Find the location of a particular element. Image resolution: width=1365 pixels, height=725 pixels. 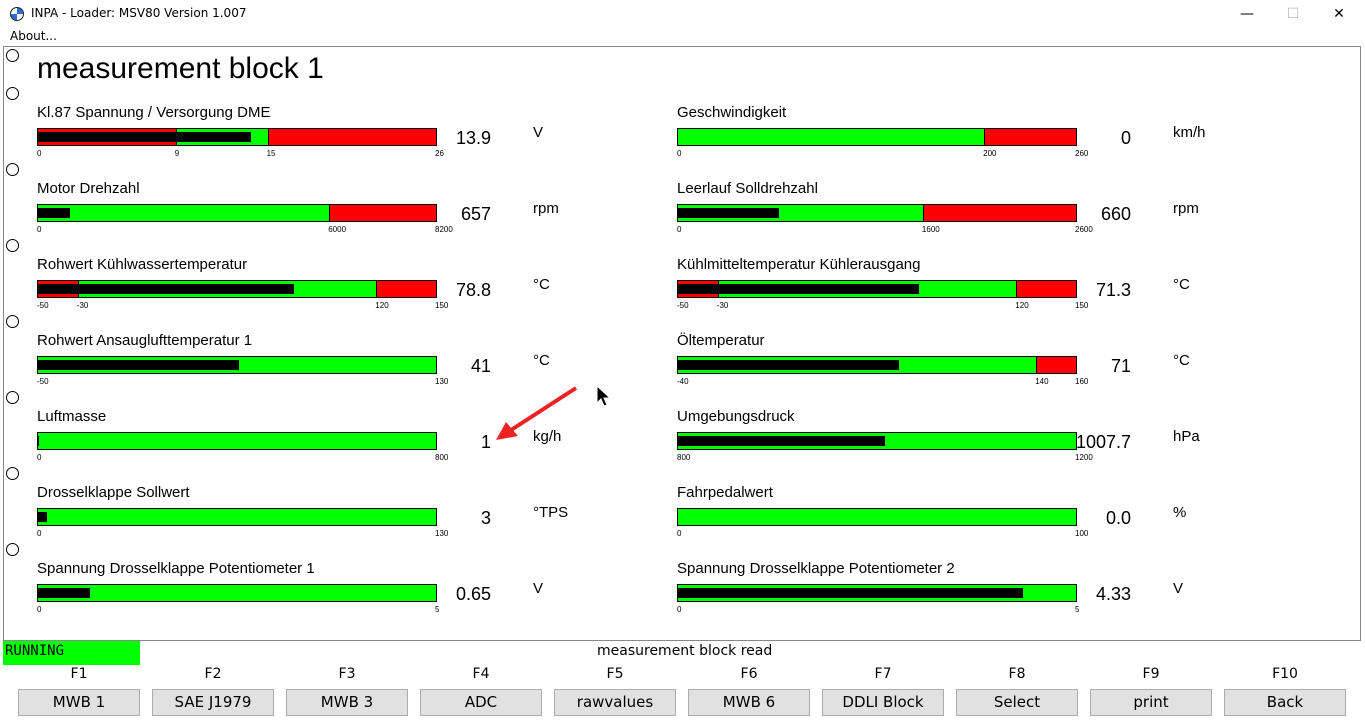

maximize-button: ☐ is located at coordinates (1293, 14).